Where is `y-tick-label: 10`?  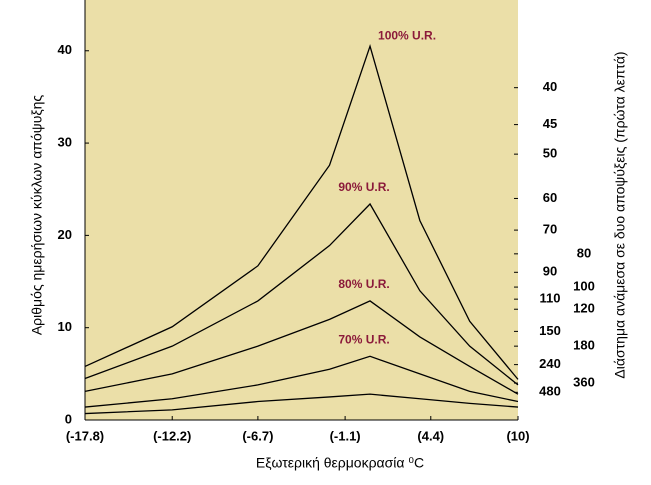 y-tick-label: 10 is located at coordinates (65, 326).